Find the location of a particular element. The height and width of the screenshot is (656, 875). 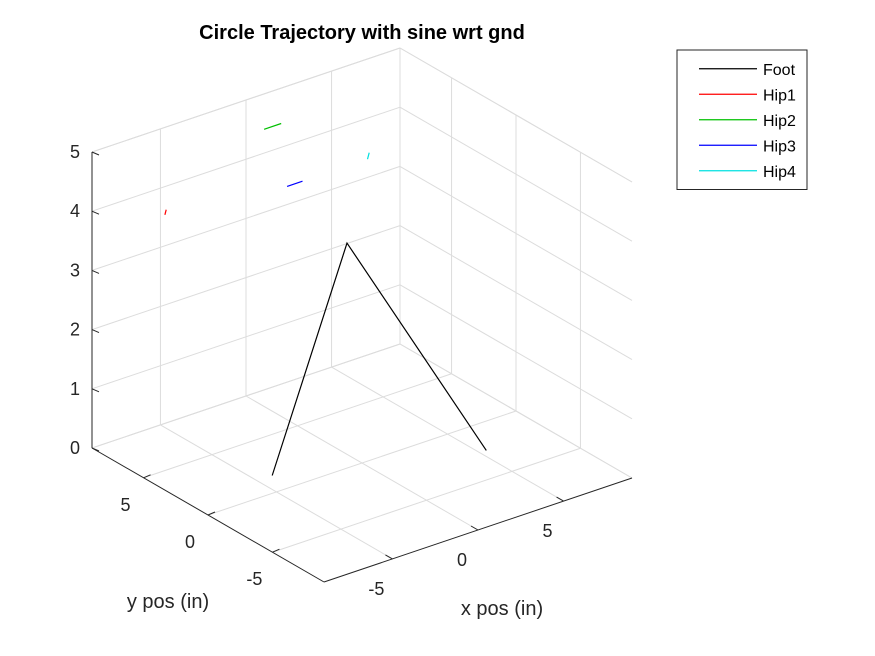

y-axis-label: y pos (in) is located at coordinates (168, 602).